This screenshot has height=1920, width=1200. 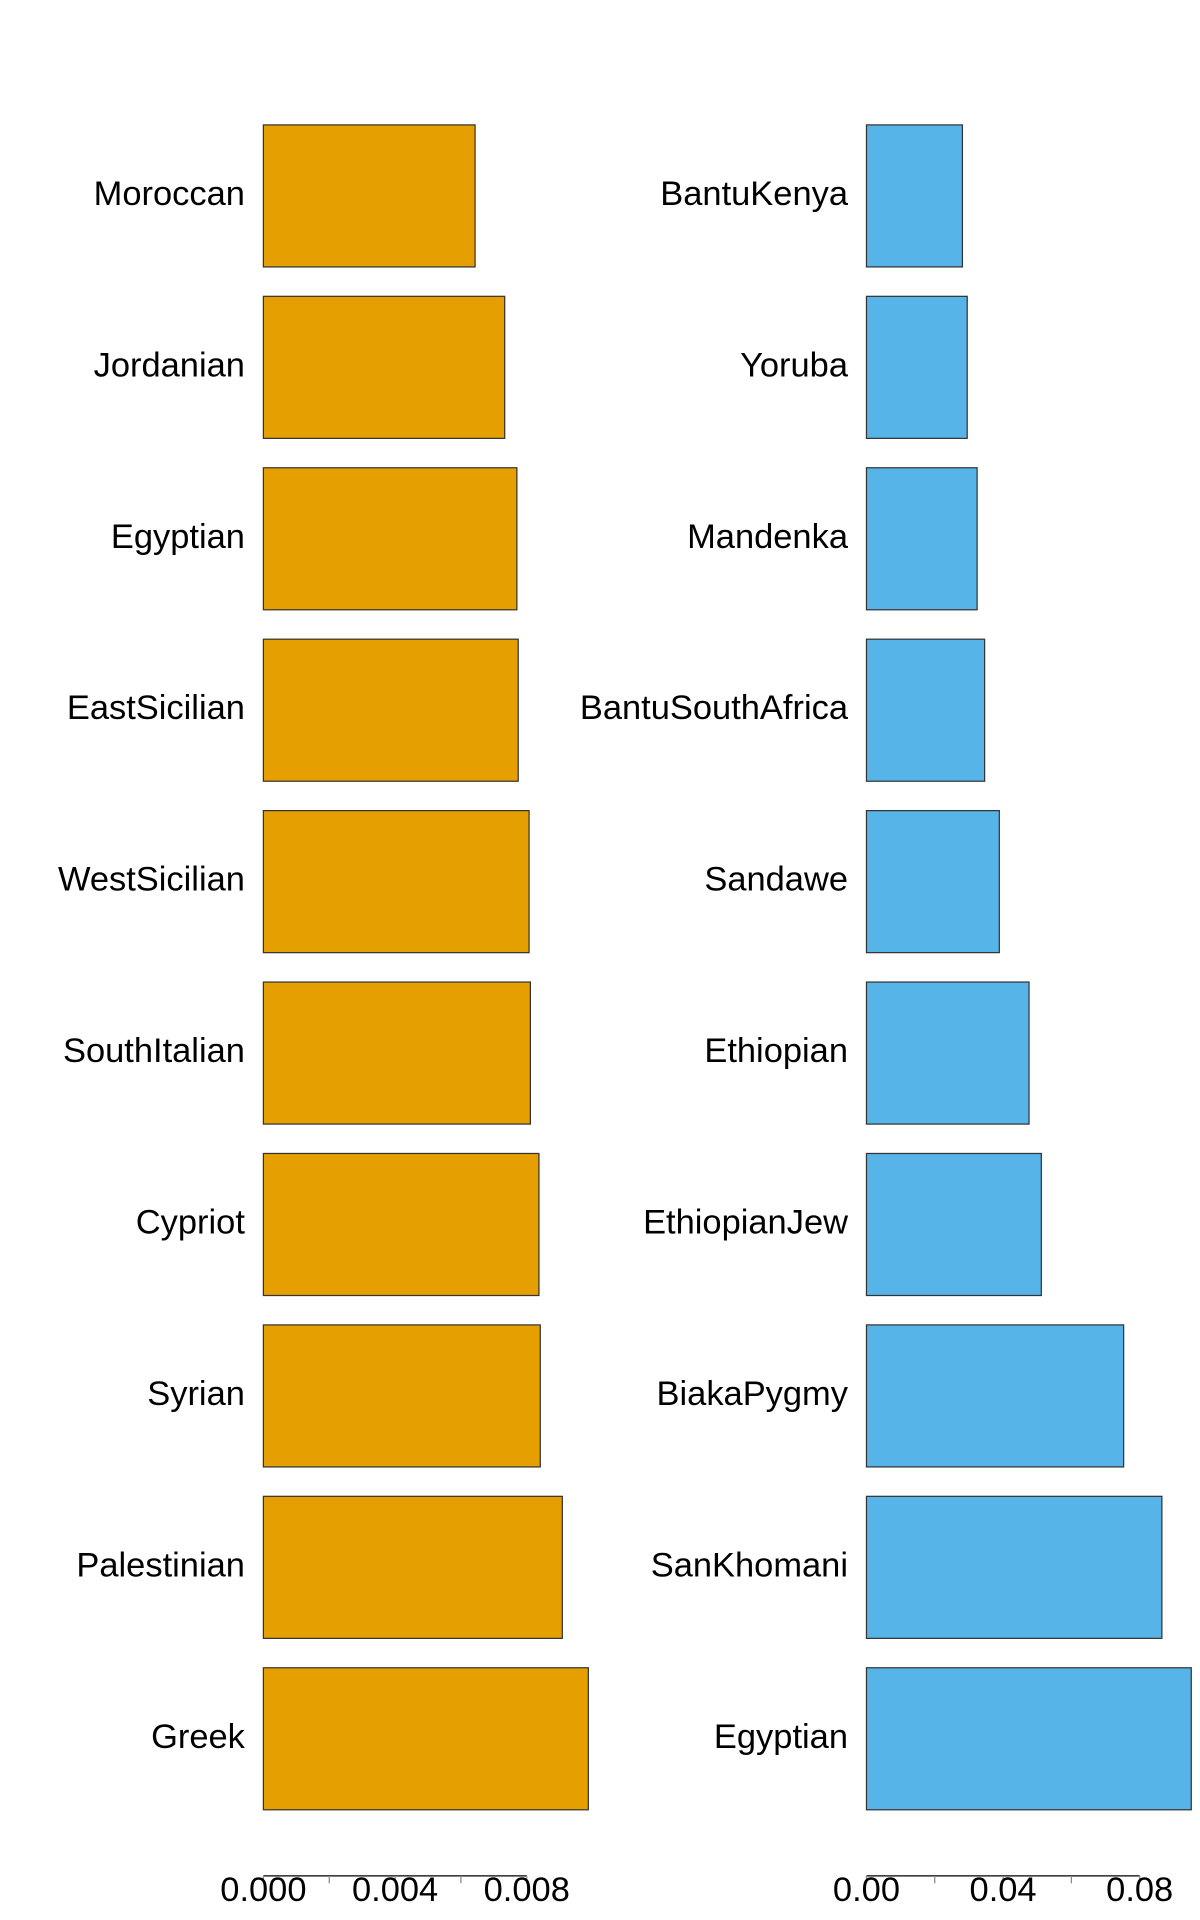 I want to click on category-label: Syrian, so click(x=196, y=1394).